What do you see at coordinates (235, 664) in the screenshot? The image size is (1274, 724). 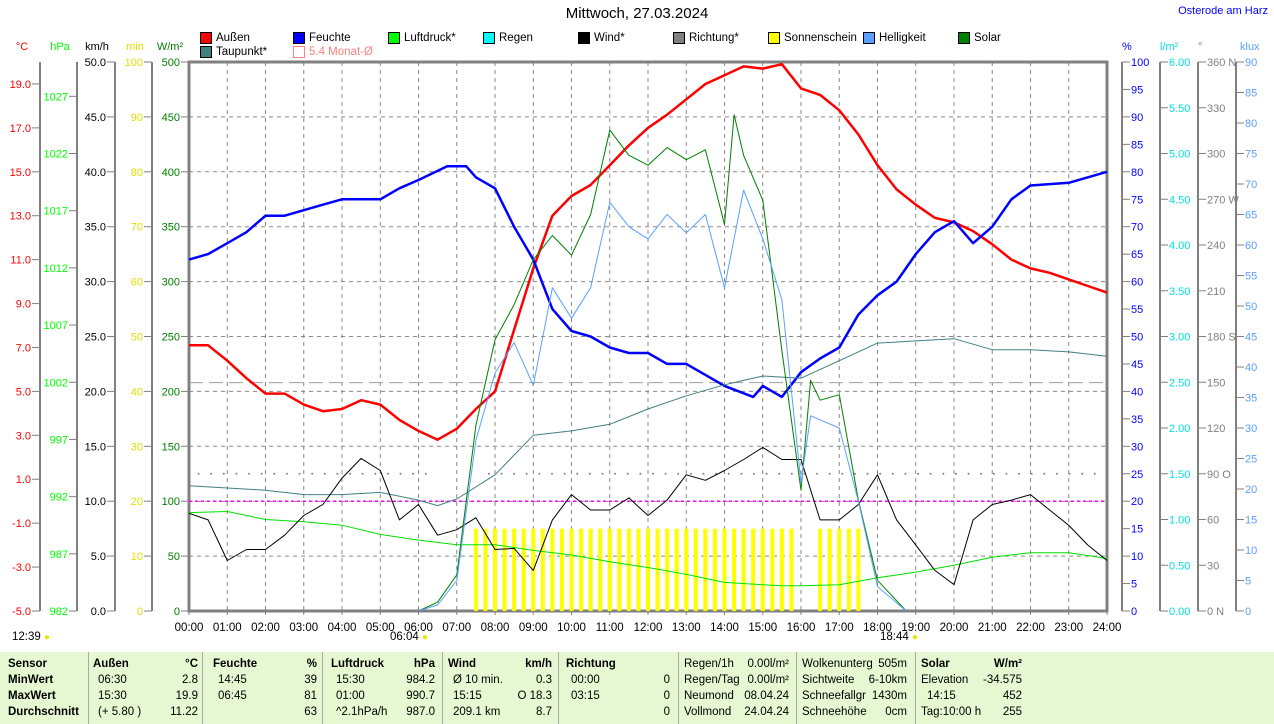 I see `column-header-feuchte: Feuchte` at bounding box center [235, 664].